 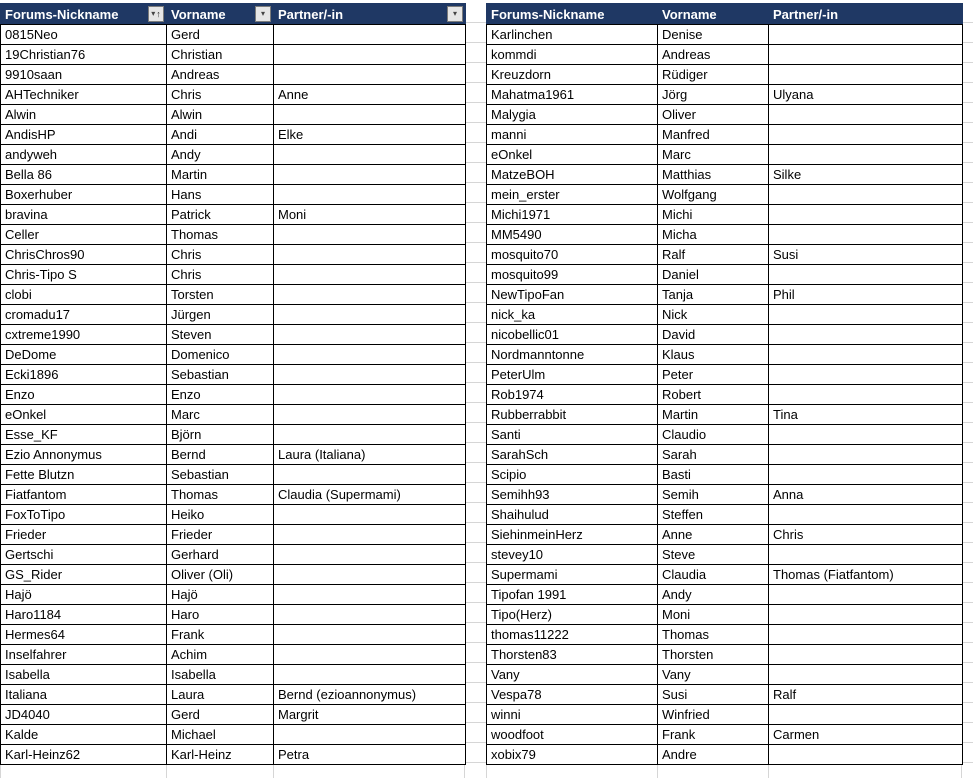 What do you see at coordinates (865, 14) in the screenshot?
I see `column-header-partner: Partner/-in` at bounding box center [865, 14].